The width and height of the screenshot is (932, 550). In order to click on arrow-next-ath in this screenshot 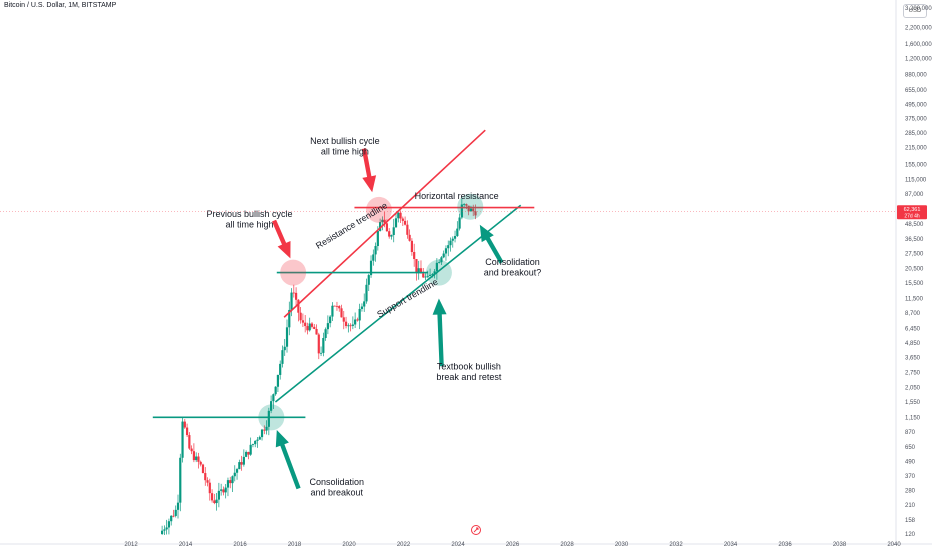, I will do `click(369, 170)`.